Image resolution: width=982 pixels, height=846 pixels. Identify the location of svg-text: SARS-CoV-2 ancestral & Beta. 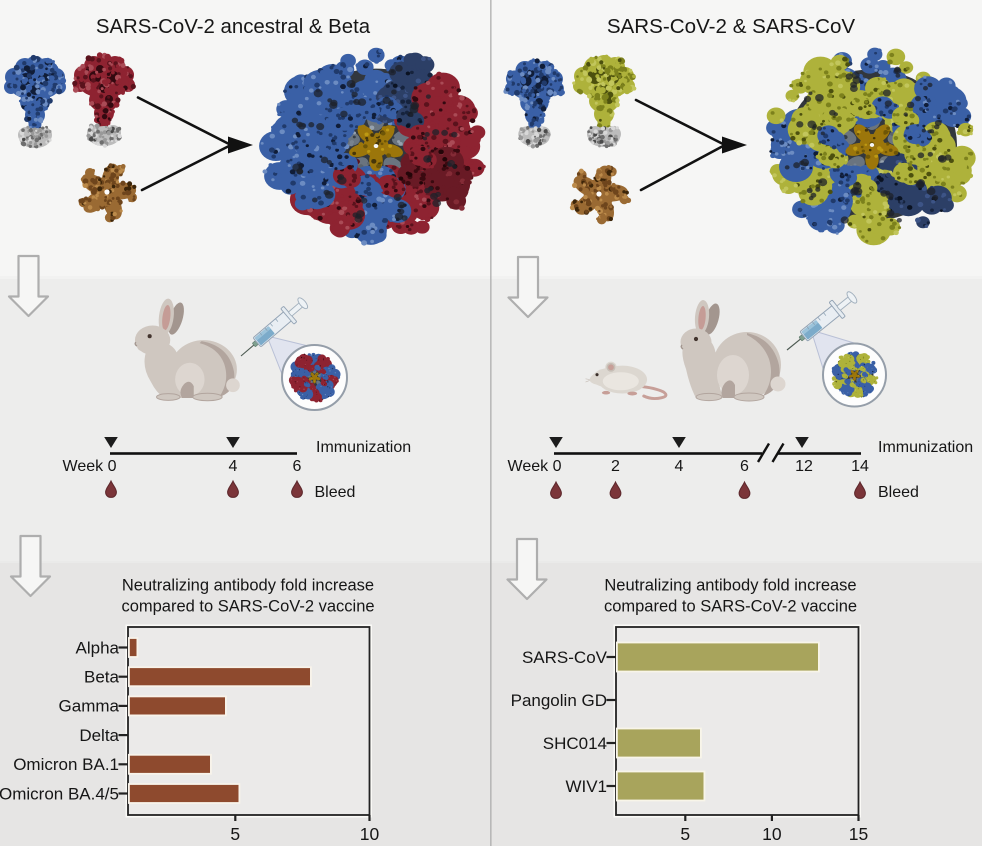
(233, 27).